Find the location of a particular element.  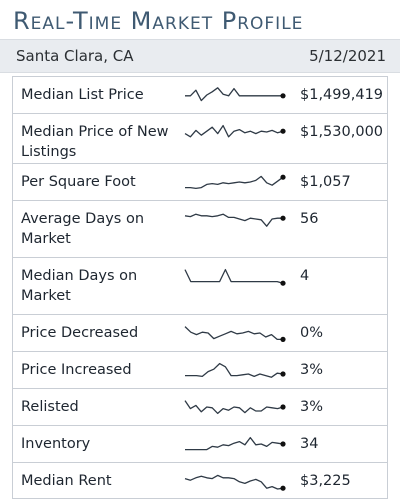

metric-value: $1,499,419 is located at coordinates (342, 95).